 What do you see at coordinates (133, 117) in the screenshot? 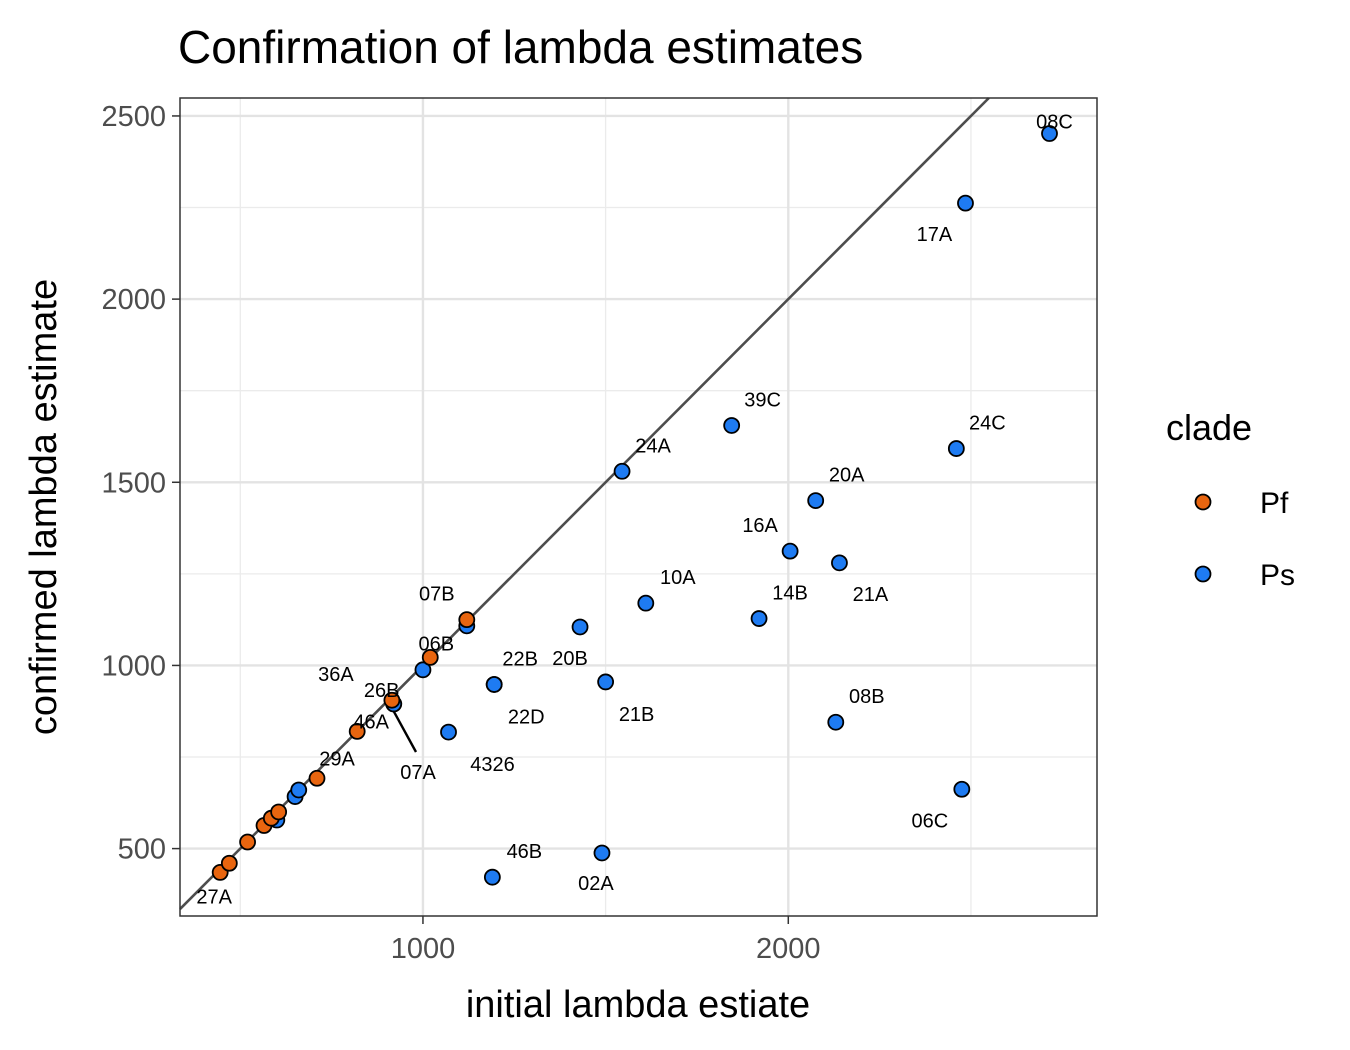
I see `y-tick-label: 2500` at bounding box center [133, 117].